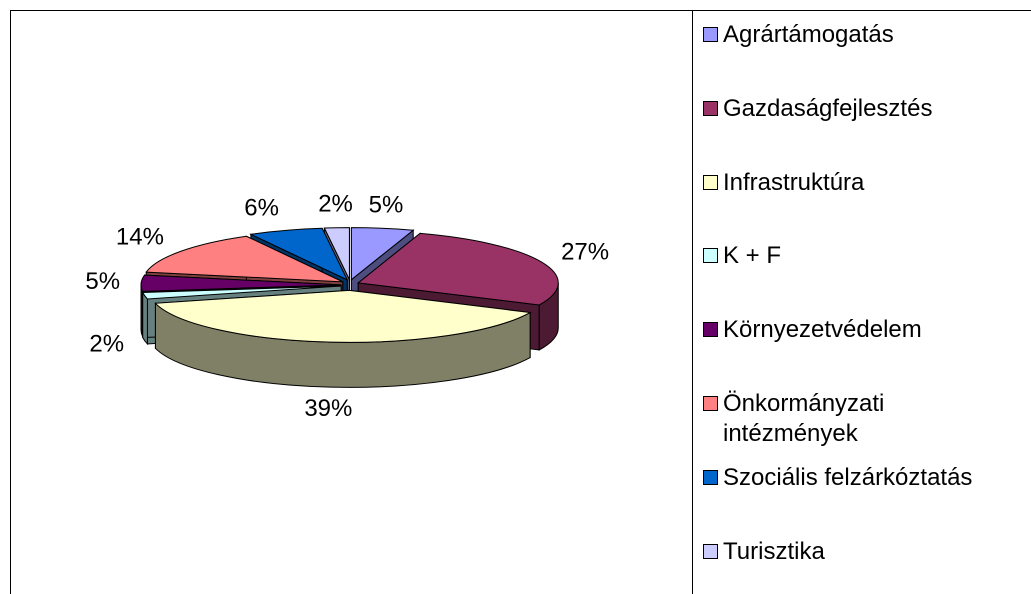  I want to click on legend-item: Turisztika, so click(858, 552).